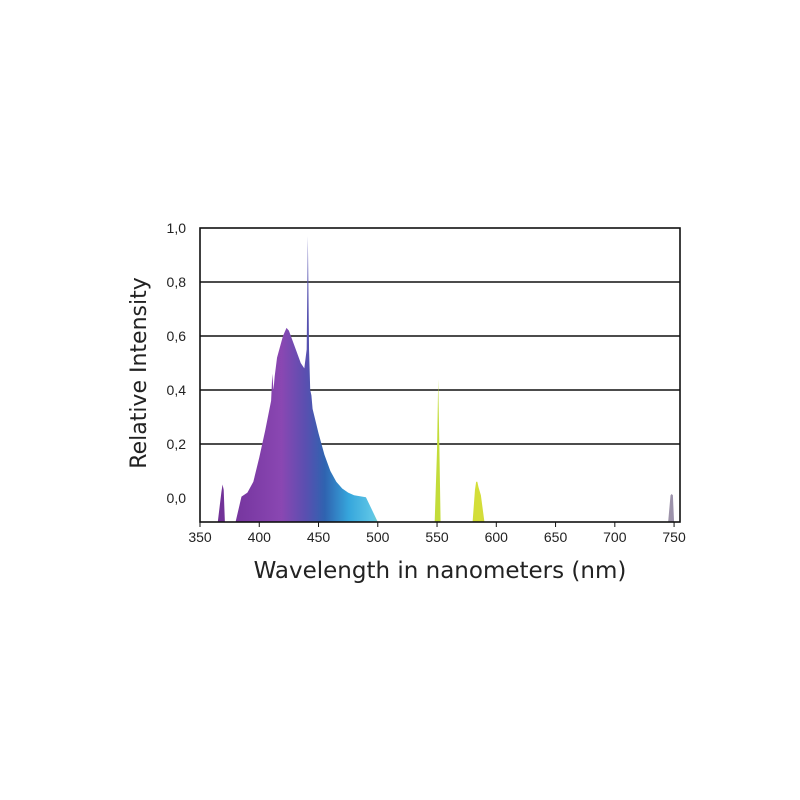 This screenshot has height=800, width=800. I want to click on x-tick-label: 400, so click(260, 537).